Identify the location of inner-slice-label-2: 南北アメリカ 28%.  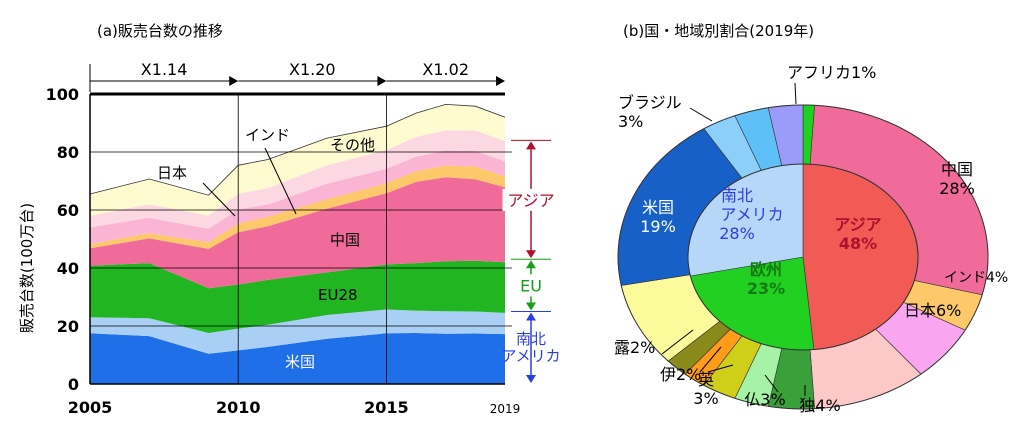
(751, 214).